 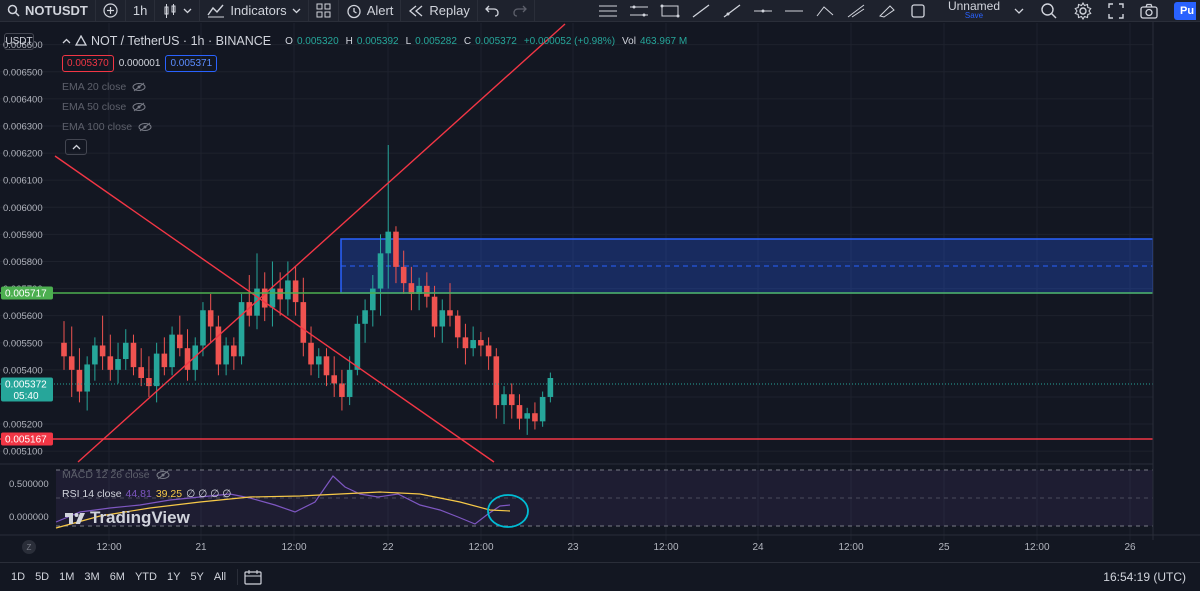 I want to click on parallel-channel-tool, so click(x=639, y=11).